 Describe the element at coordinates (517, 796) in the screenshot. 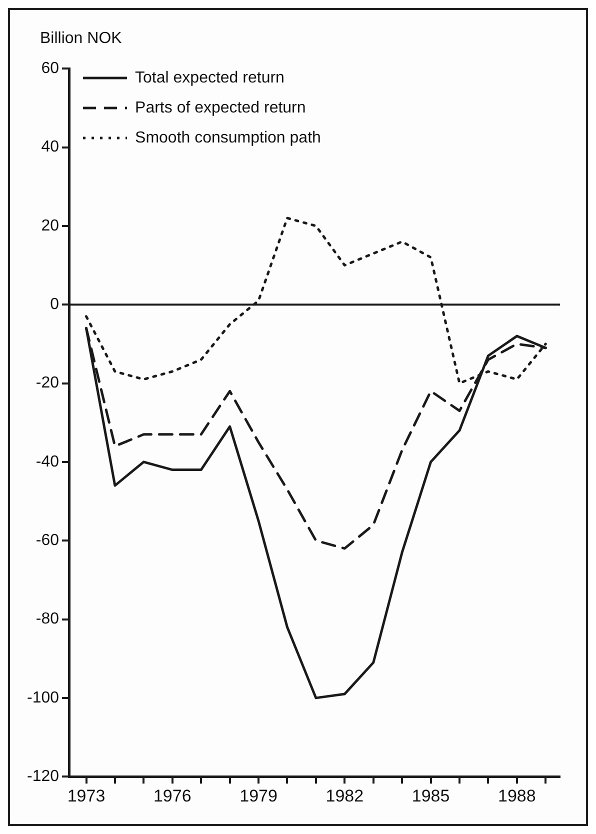

I see `x-tick-label: 1988` at that location.